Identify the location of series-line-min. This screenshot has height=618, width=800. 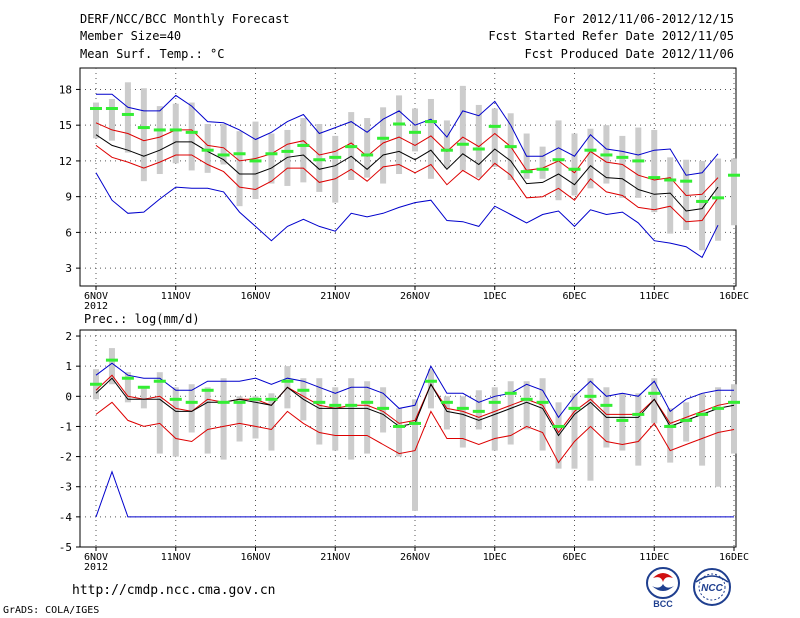
(407, 215).